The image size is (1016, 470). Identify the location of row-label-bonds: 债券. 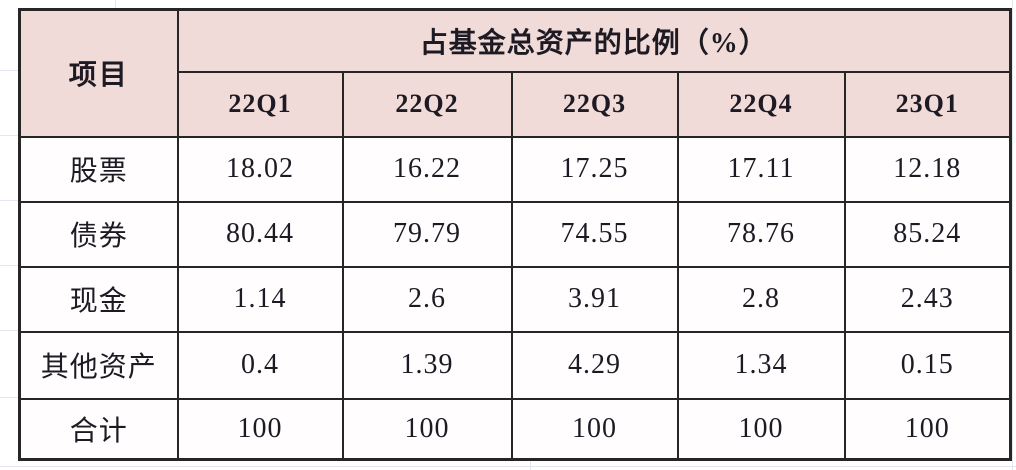
(98, 234).